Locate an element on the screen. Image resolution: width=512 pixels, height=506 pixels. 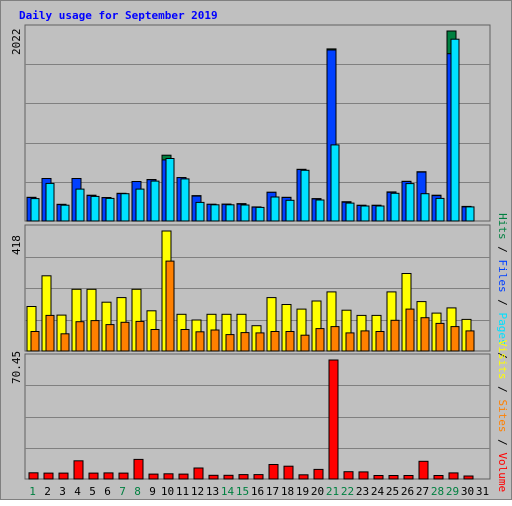
legend-hits-files-pages: Hits / Files / Pages / is located at coordinates (502, 286).